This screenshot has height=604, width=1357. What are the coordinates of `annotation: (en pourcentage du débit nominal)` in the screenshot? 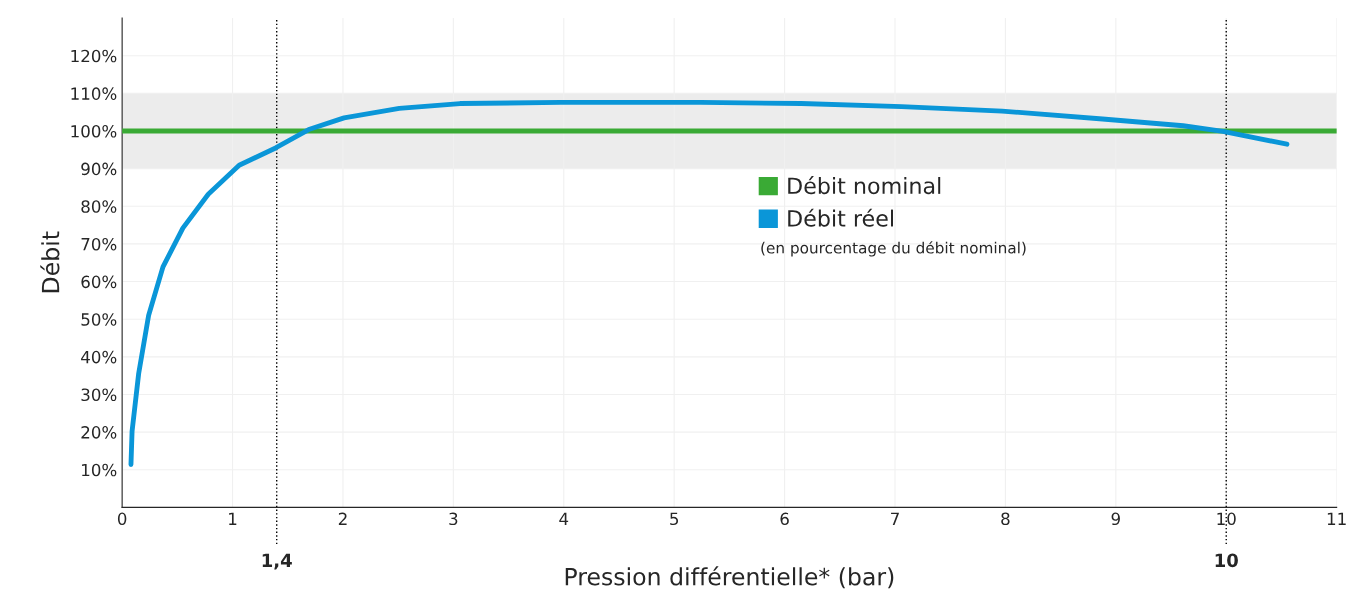 It's located at (893, 249).